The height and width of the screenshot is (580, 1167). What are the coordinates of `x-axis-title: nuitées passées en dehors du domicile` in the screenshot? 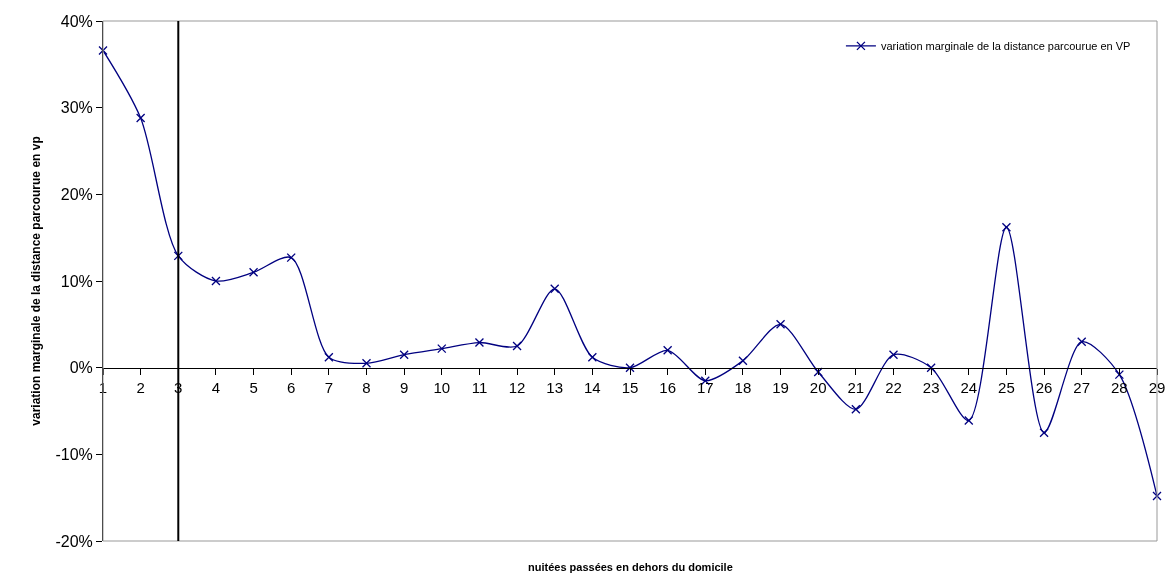 It's located at (630, 567).